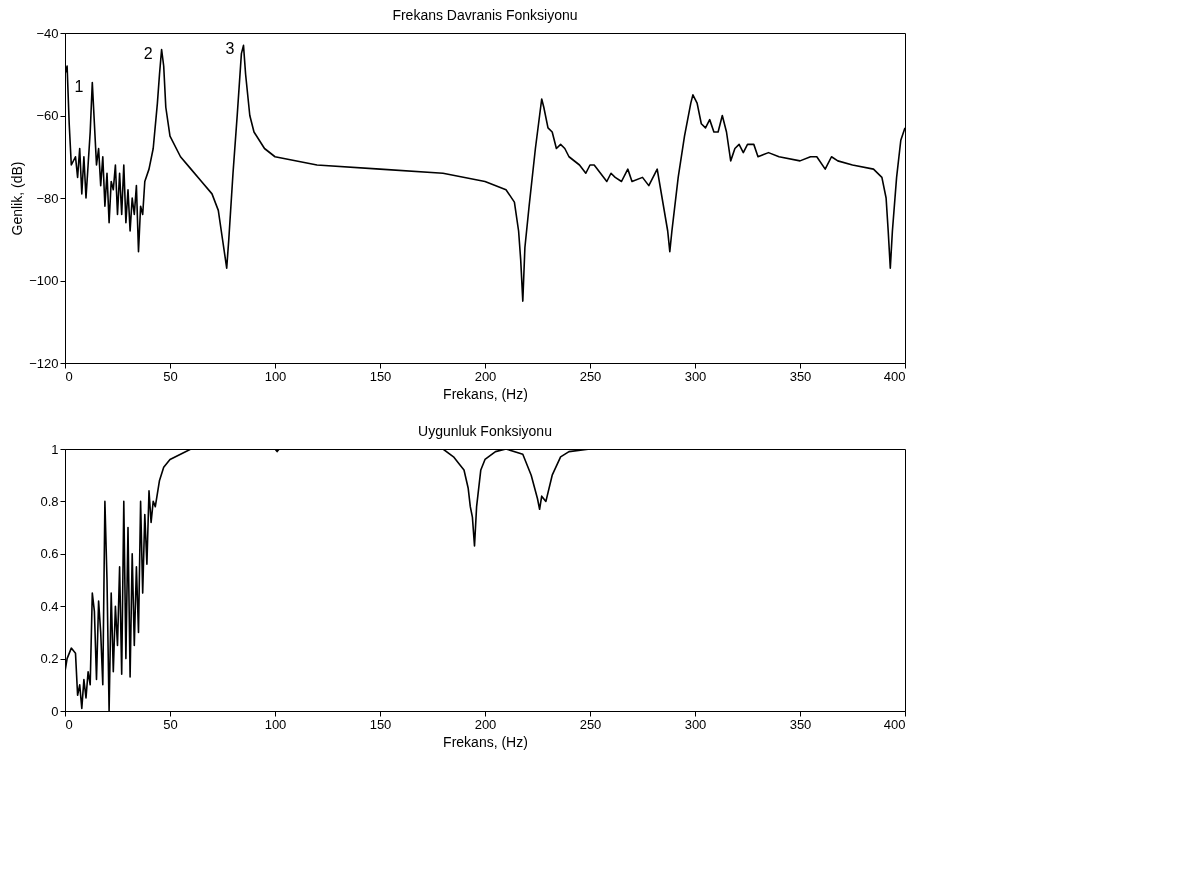 The width and height of the screenshot is (1184, 876). What do you see at coordinates (47, 115) in the screenshot?
I see `y-tick-label: −60` at bounding box center [47, 115].